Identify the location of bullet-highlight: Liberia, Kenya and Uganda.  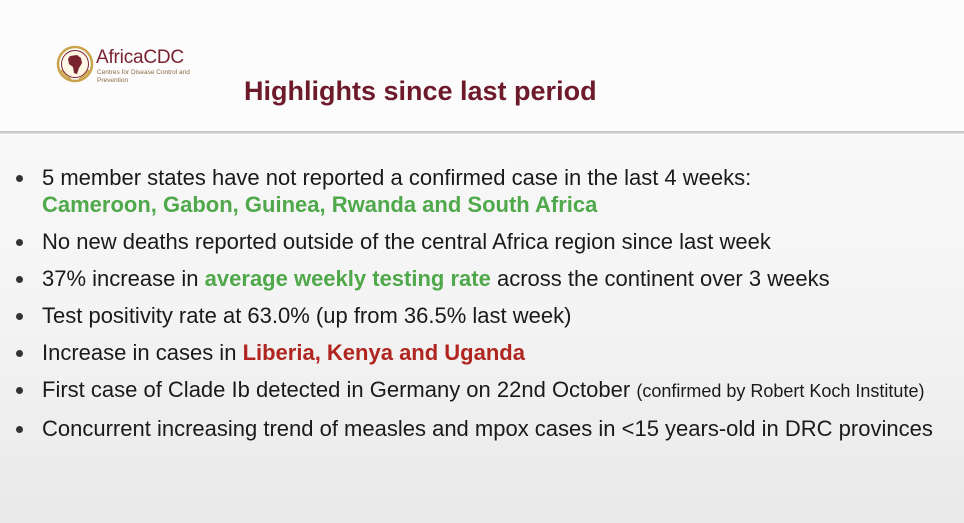
(384, 352).